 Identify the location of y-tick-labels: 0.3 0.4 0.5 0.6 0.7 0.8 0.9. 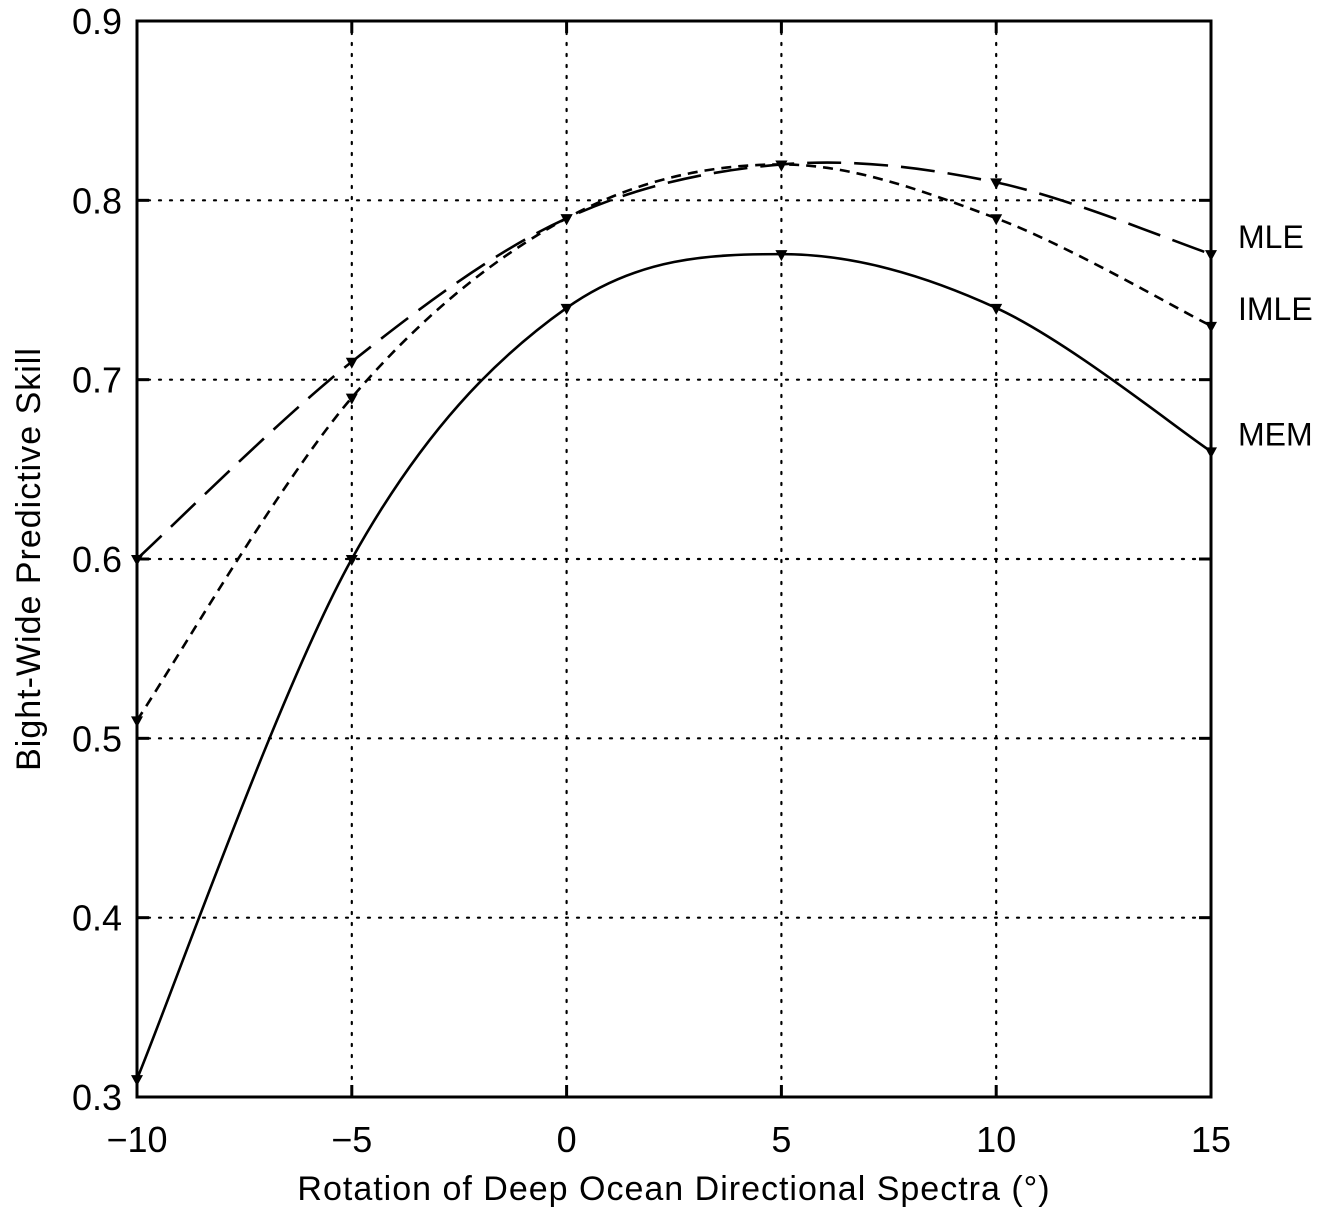
(97, 559).